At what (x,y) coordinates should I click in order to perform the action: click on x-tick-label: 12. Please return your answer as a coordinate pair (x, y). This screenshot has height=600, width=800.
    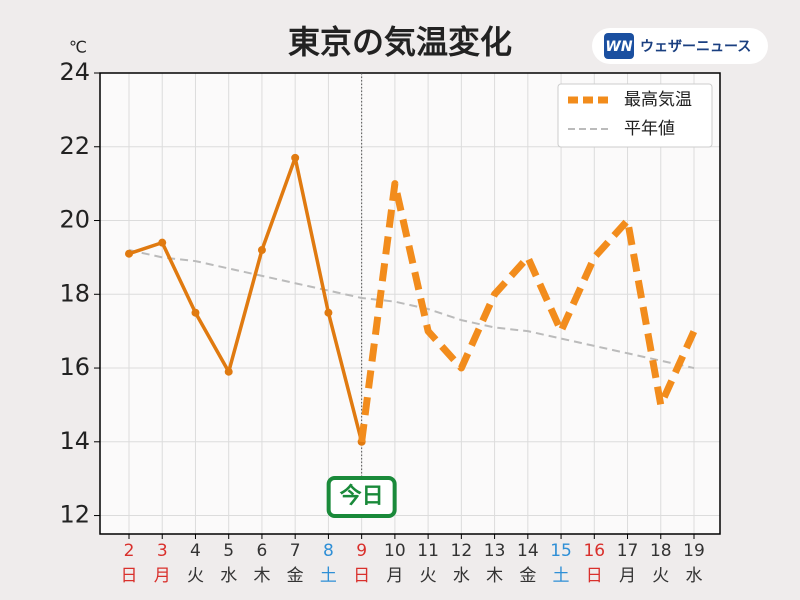
    Looking at the image, I should click on (462, 551).